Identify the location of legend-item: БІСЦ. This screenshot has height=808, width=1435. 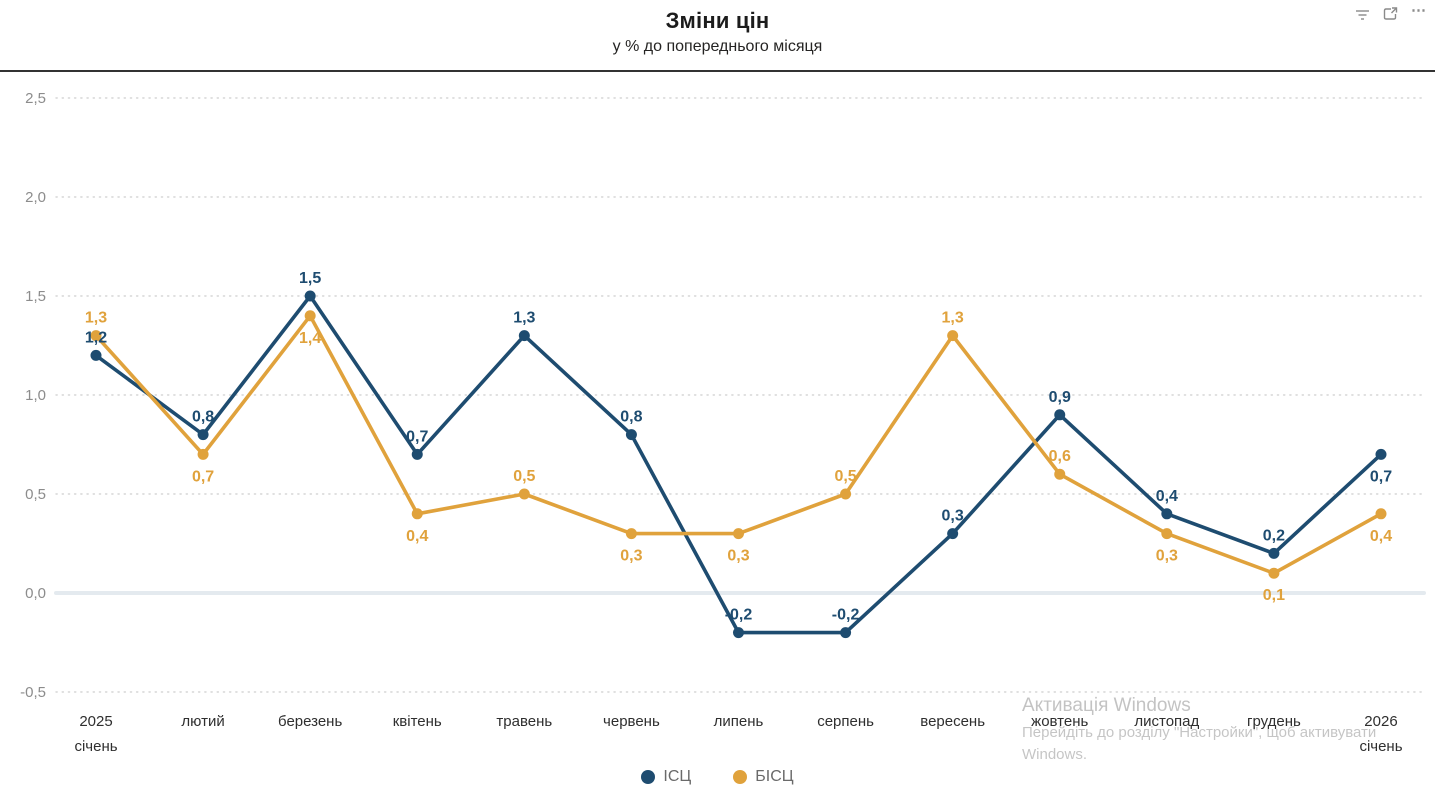
(763, 777).